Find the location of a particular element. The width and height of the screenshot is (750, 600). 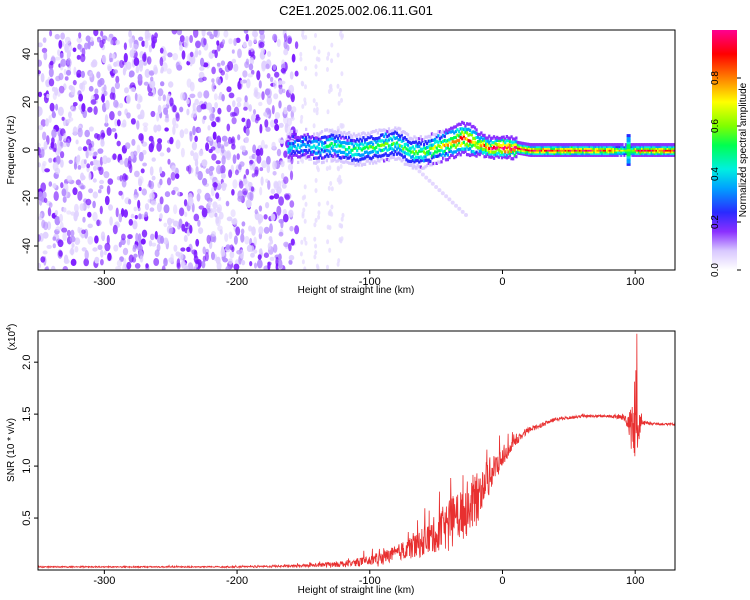

snr-x-tick-label: 0 is located at coordinates (502, 581).